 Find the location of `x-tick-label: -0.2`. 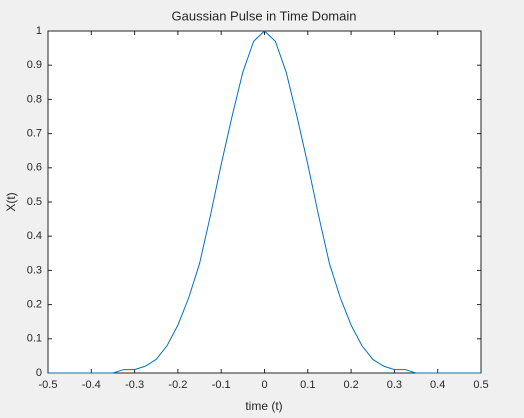

x-tick-label: -0.2 is located at coordinates (177, 385).